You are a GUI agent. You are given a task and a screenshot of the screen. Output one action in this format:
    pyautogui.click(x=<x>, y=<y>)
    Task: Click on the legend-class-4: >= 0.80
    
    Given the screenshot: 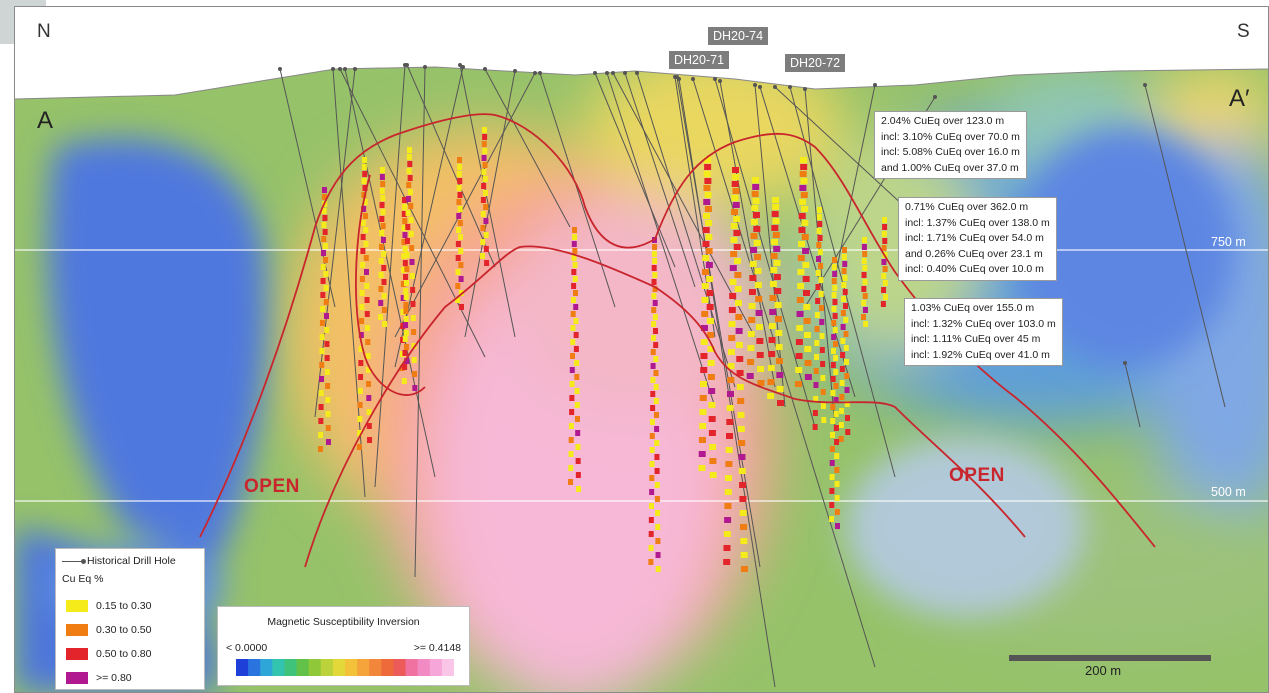 What is the action you would take?
    pyautogui.click(x=99, y=679)
    